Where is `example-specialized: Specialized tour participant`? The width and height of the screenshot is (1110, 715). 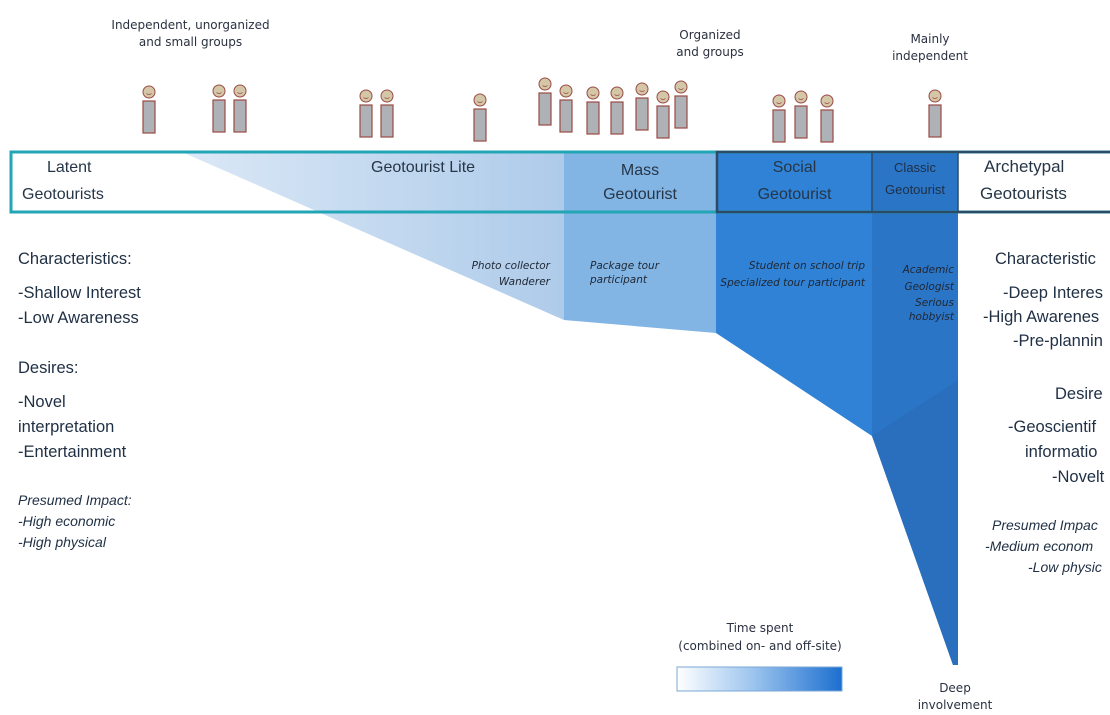 example-specialized: Specialized tour participant is located at coordinates (792, 283).